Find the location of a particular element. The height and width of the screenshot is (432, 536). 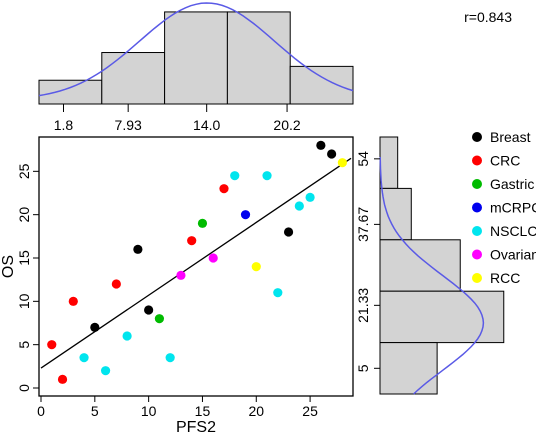

right-tick-label: 37.67 is located at coordinates (363, 224).